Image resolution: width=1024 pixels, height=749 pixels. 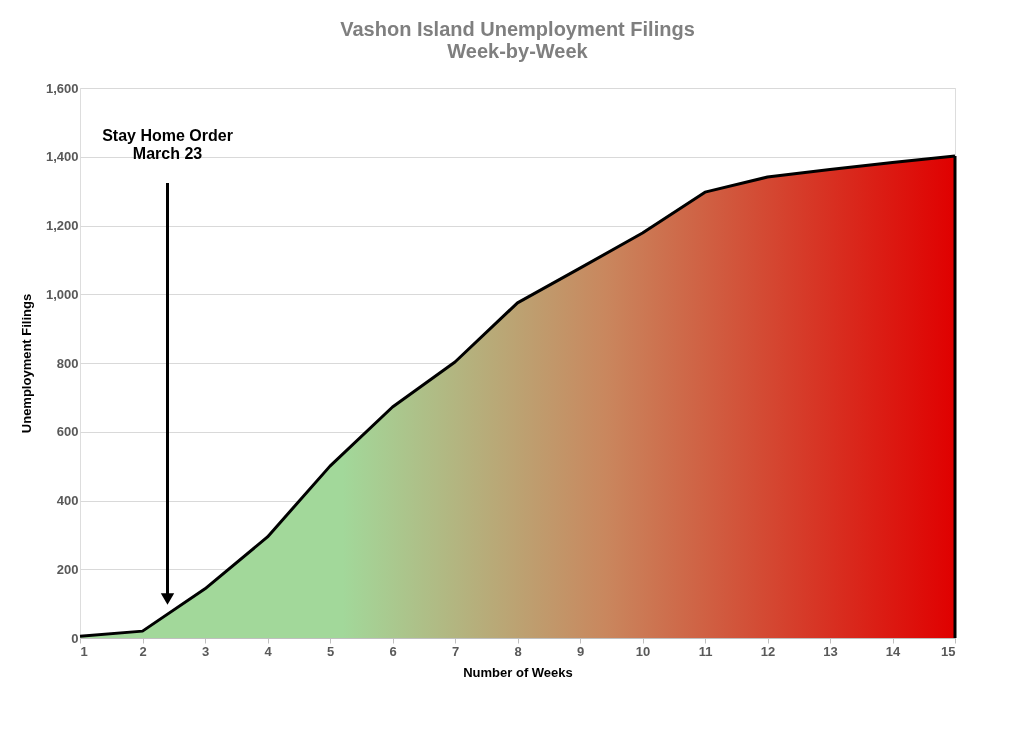 I want to click on y-tick-label: 800, so click(x=67, y=363).